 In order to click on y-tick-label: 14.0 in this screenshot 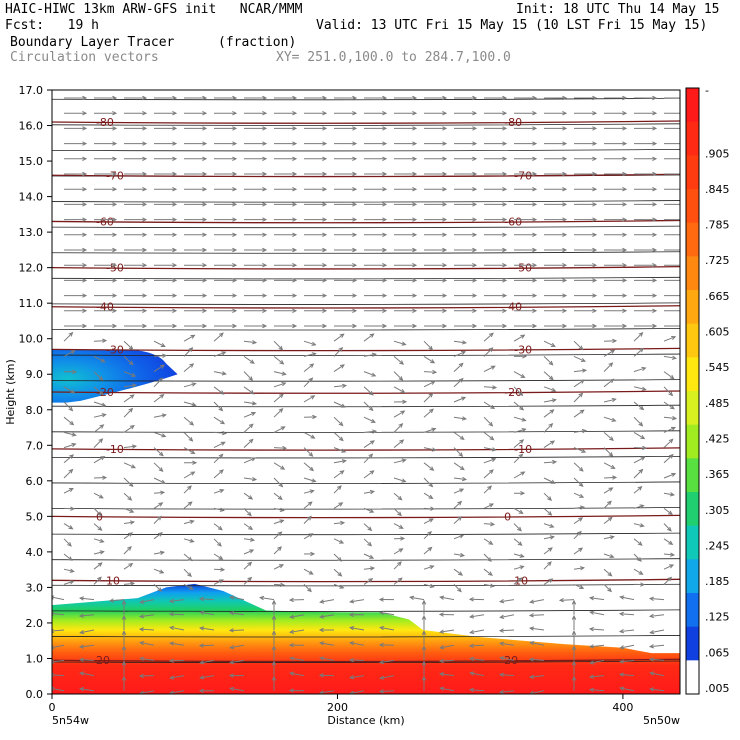, I will do `click(31, 197)`.